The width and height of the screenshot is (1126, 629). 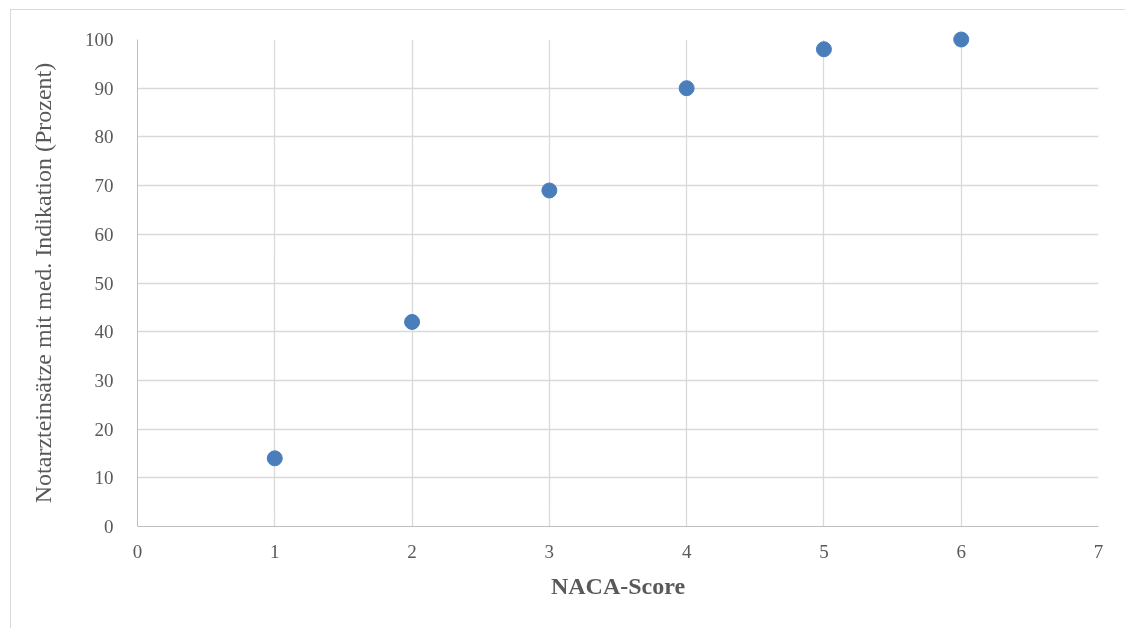 I want to click on y-tick-label: 60, so click(x=104, y=234).